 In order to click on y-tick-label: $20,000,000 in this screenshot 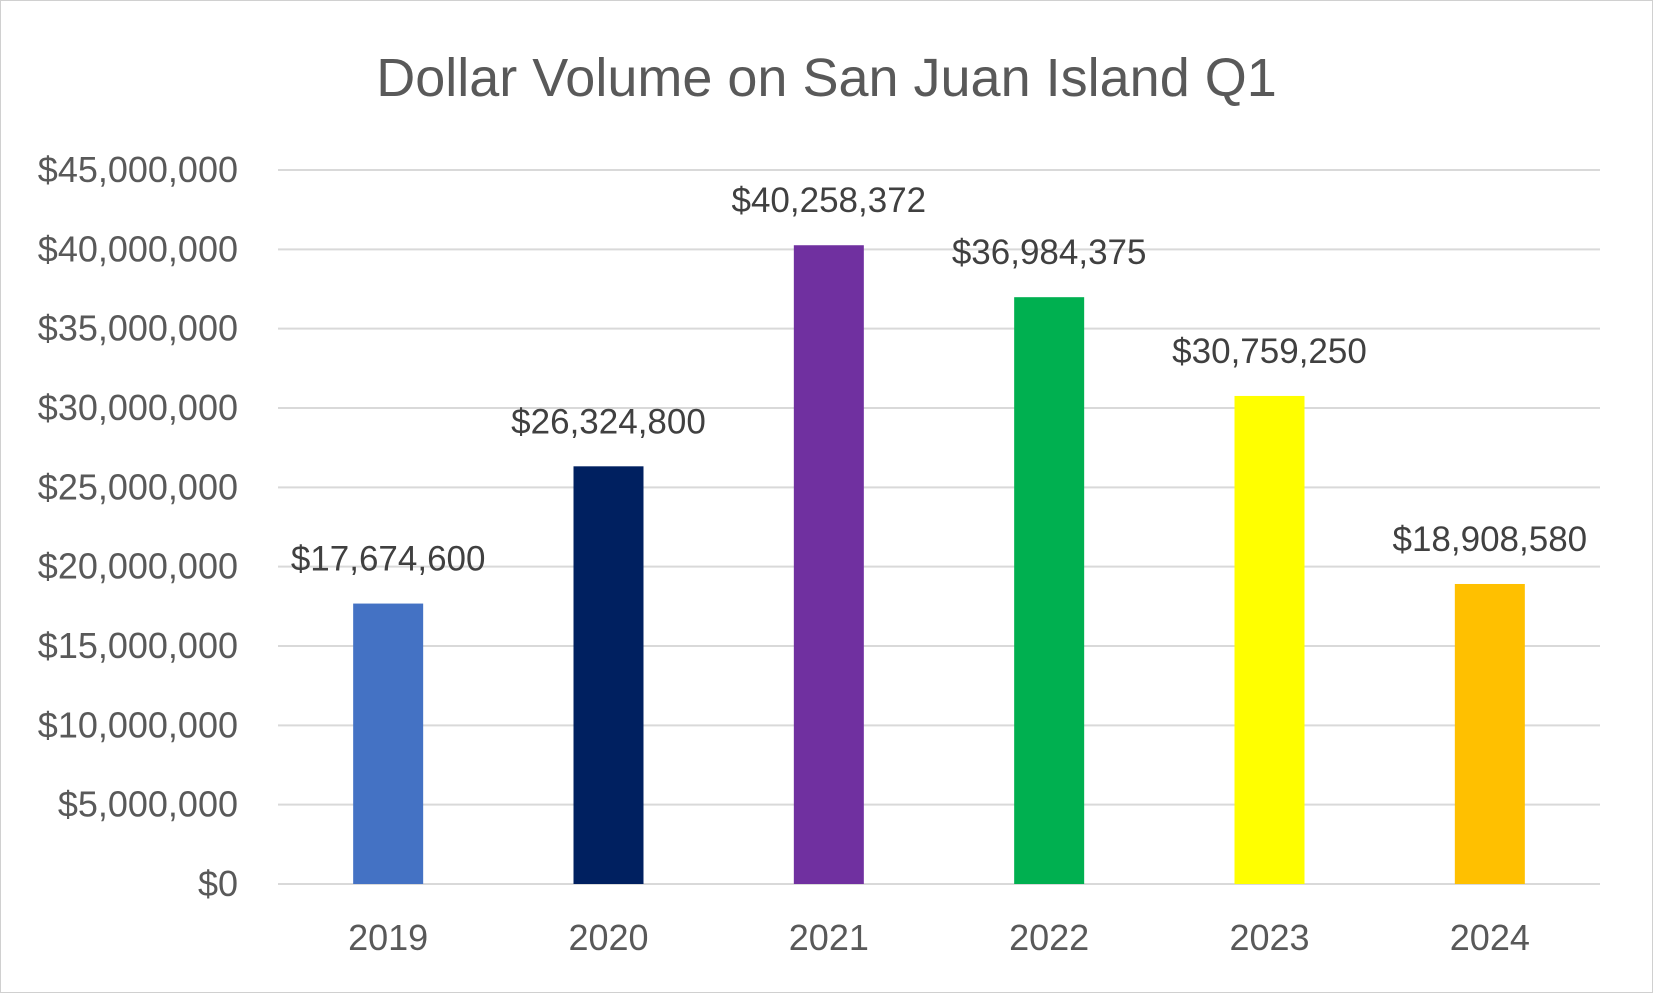, I will do `click(138, 566)`.